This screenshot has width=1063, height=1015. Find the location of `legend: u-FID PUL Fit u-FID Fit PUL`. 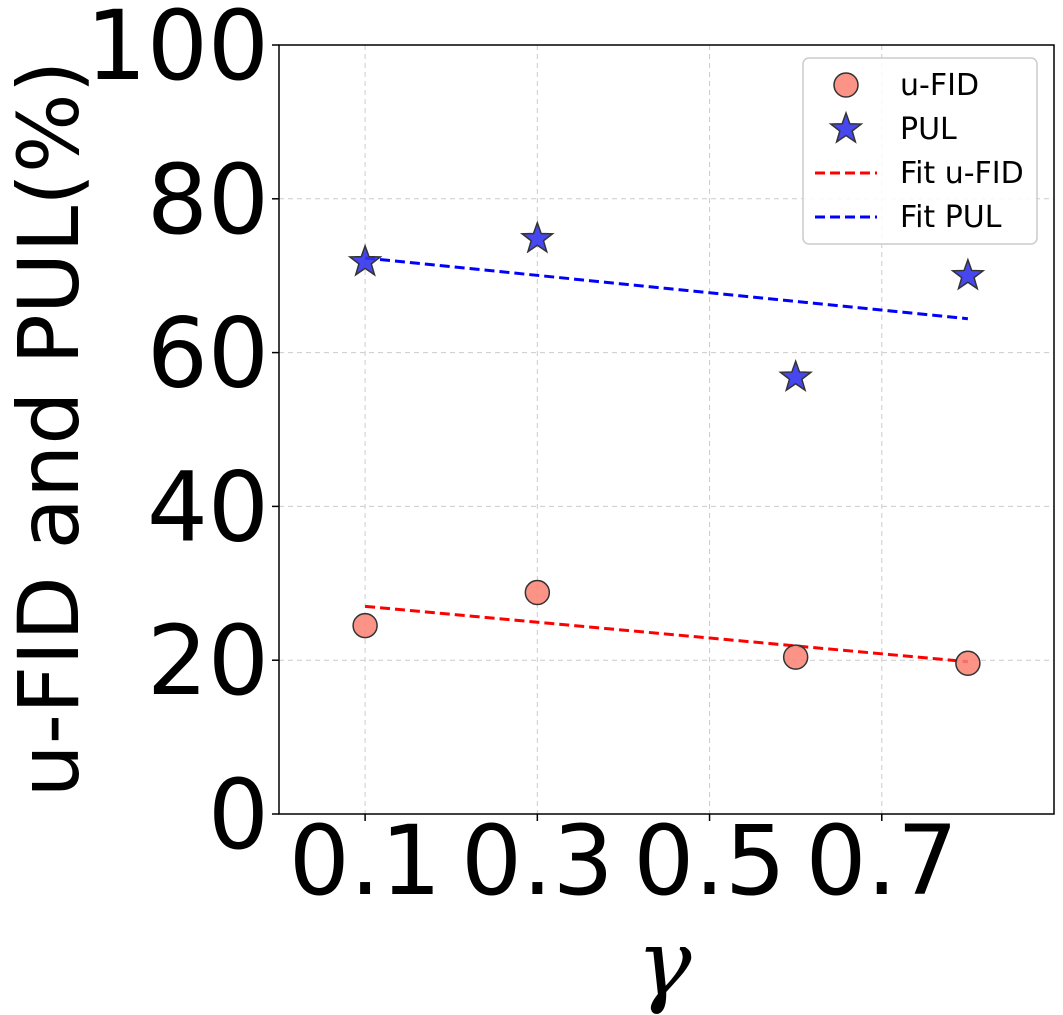

legend: u-FID PUL Fit u-FID Fit PUL is located at coordinates (920, 151).